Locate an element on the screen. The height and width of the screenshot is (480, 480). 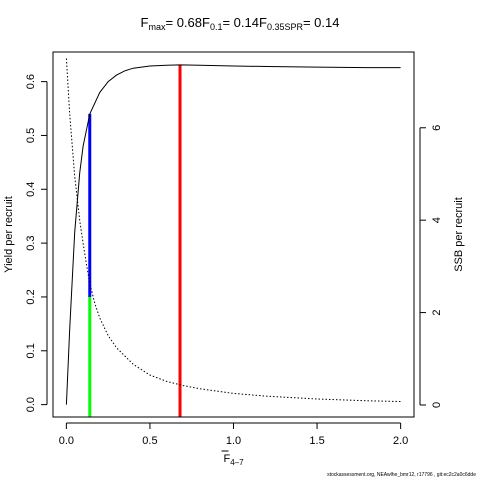
x-tick-label: 1.5 is located at coordinates (316, 441).